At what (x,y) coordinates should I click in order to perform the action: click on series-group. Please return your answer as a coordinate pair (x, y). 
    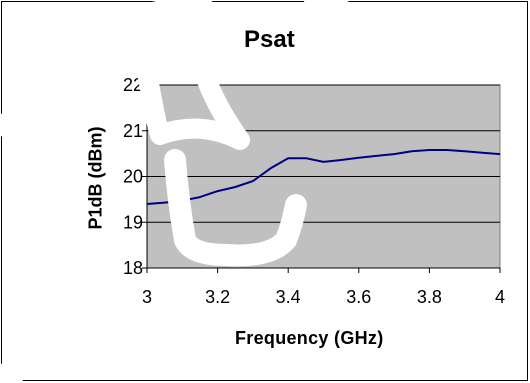
    Looking at the image, I should click on (323, 177).